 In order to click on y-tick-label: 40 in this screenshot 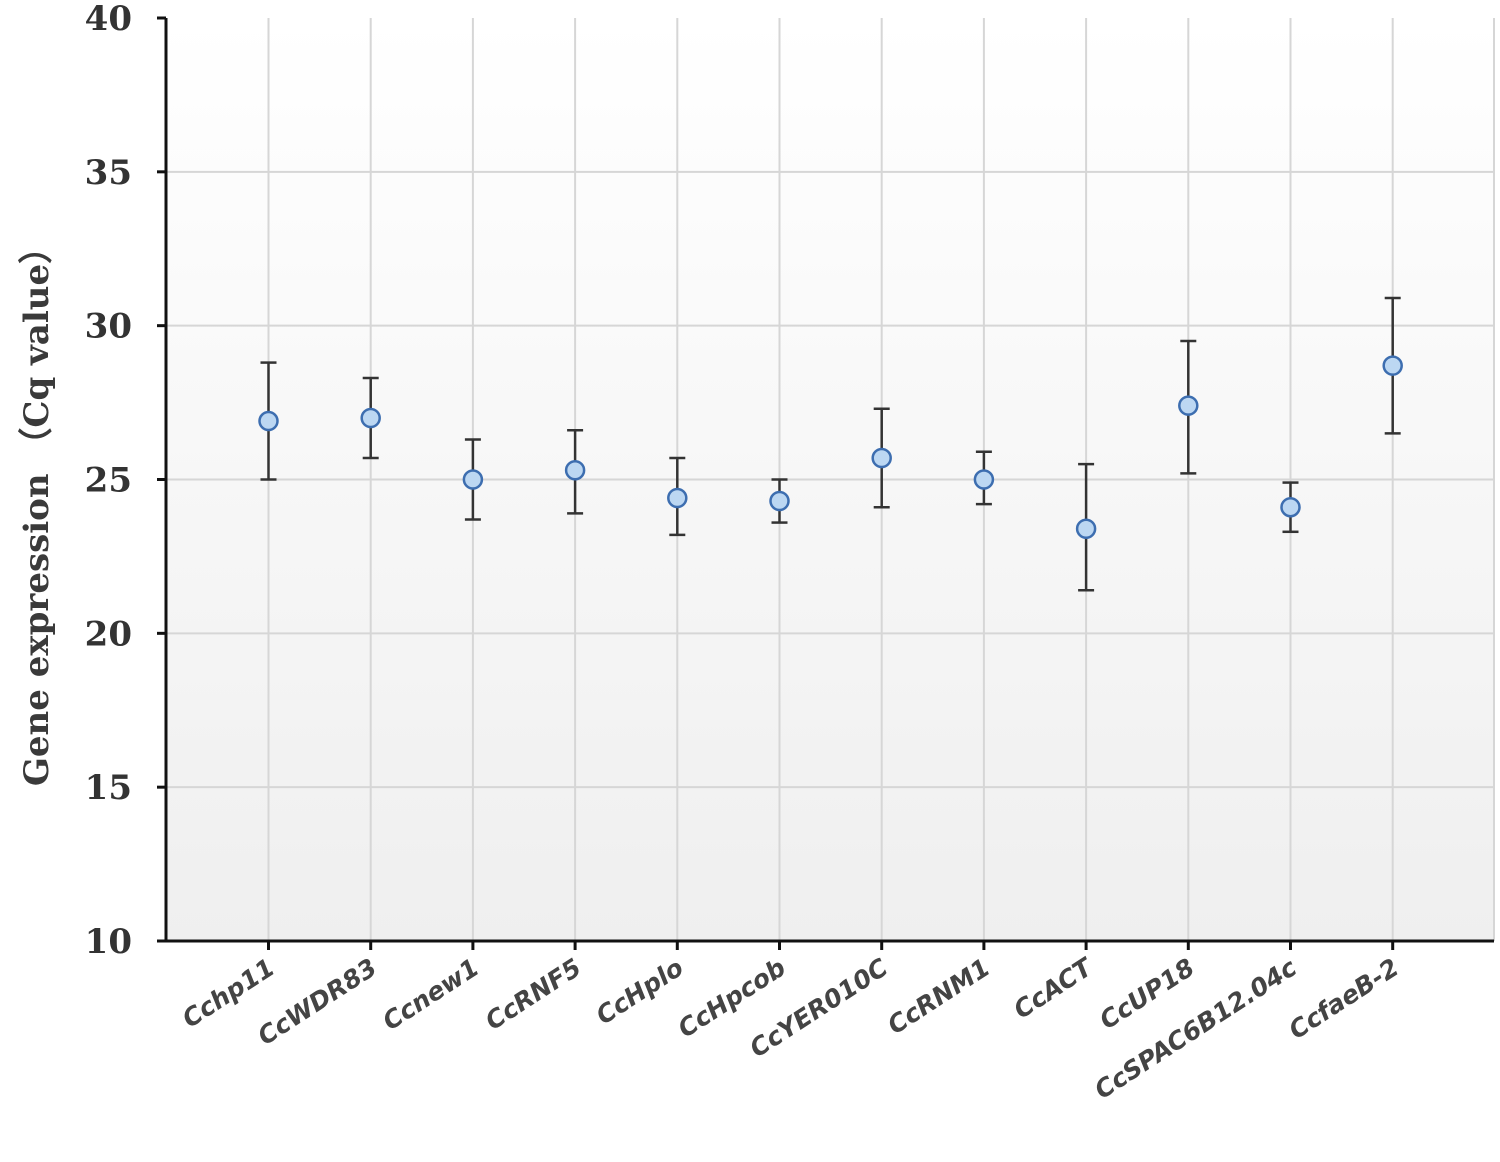, I will do `click(108, 19)`.